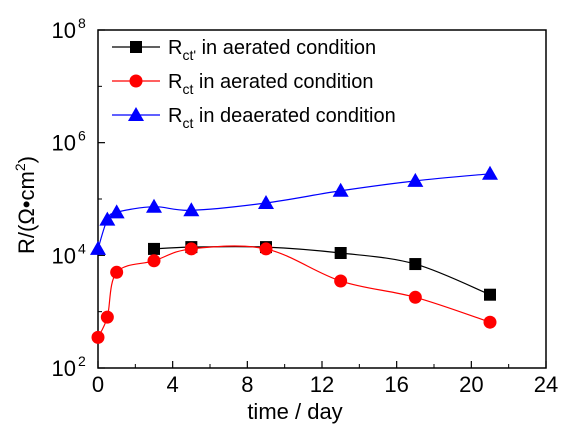 This screenshot has width=567, height=425. What do you see at coordinates (69, 142) in the screenshot?
I see `y-tick-label: 10 6` at bounding box center [69, 142].